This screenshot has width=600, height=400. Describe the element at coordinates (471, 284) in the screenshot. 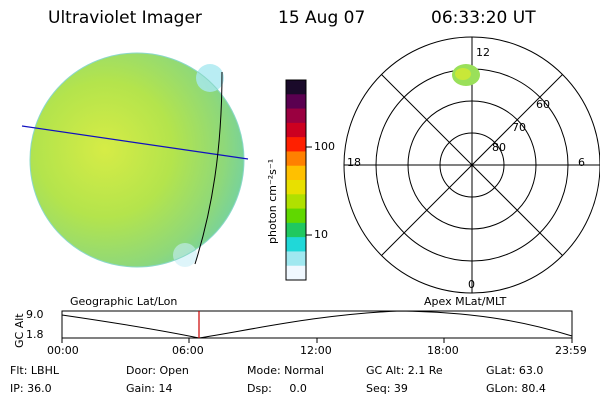

I see `mlt-label-0: 0` at that location.